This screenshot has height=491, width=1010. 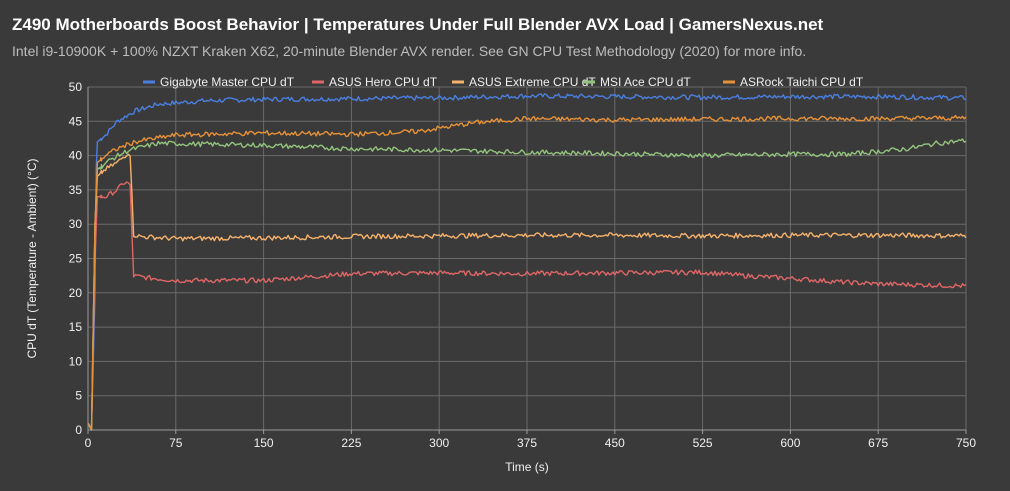 I want to click on x-tick-label: 0, so click(x=88, y=443).